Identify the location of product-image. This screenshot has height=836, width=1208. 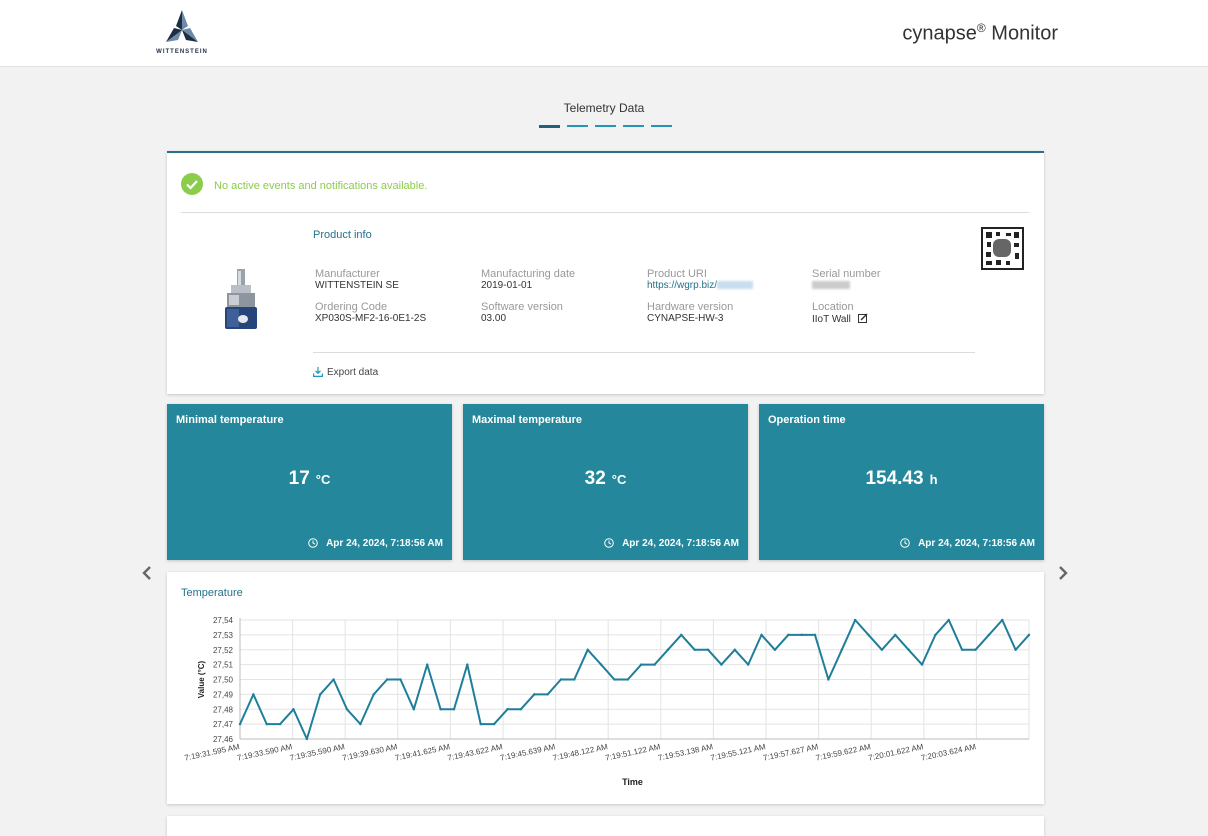
(241, 301).